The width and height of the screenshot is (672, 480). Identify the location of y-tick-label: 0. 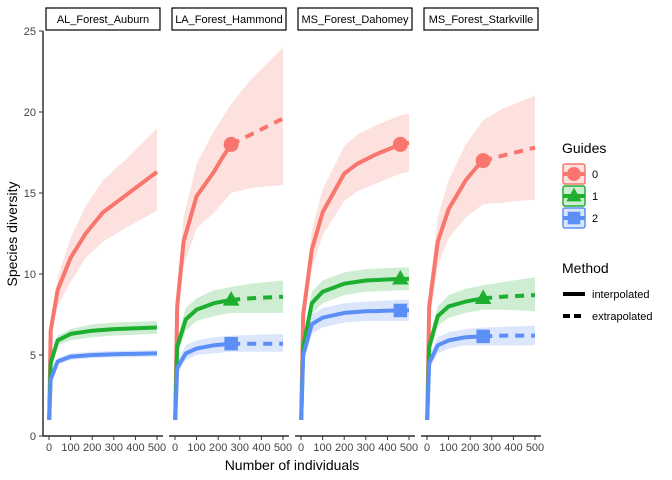
(33, 437).